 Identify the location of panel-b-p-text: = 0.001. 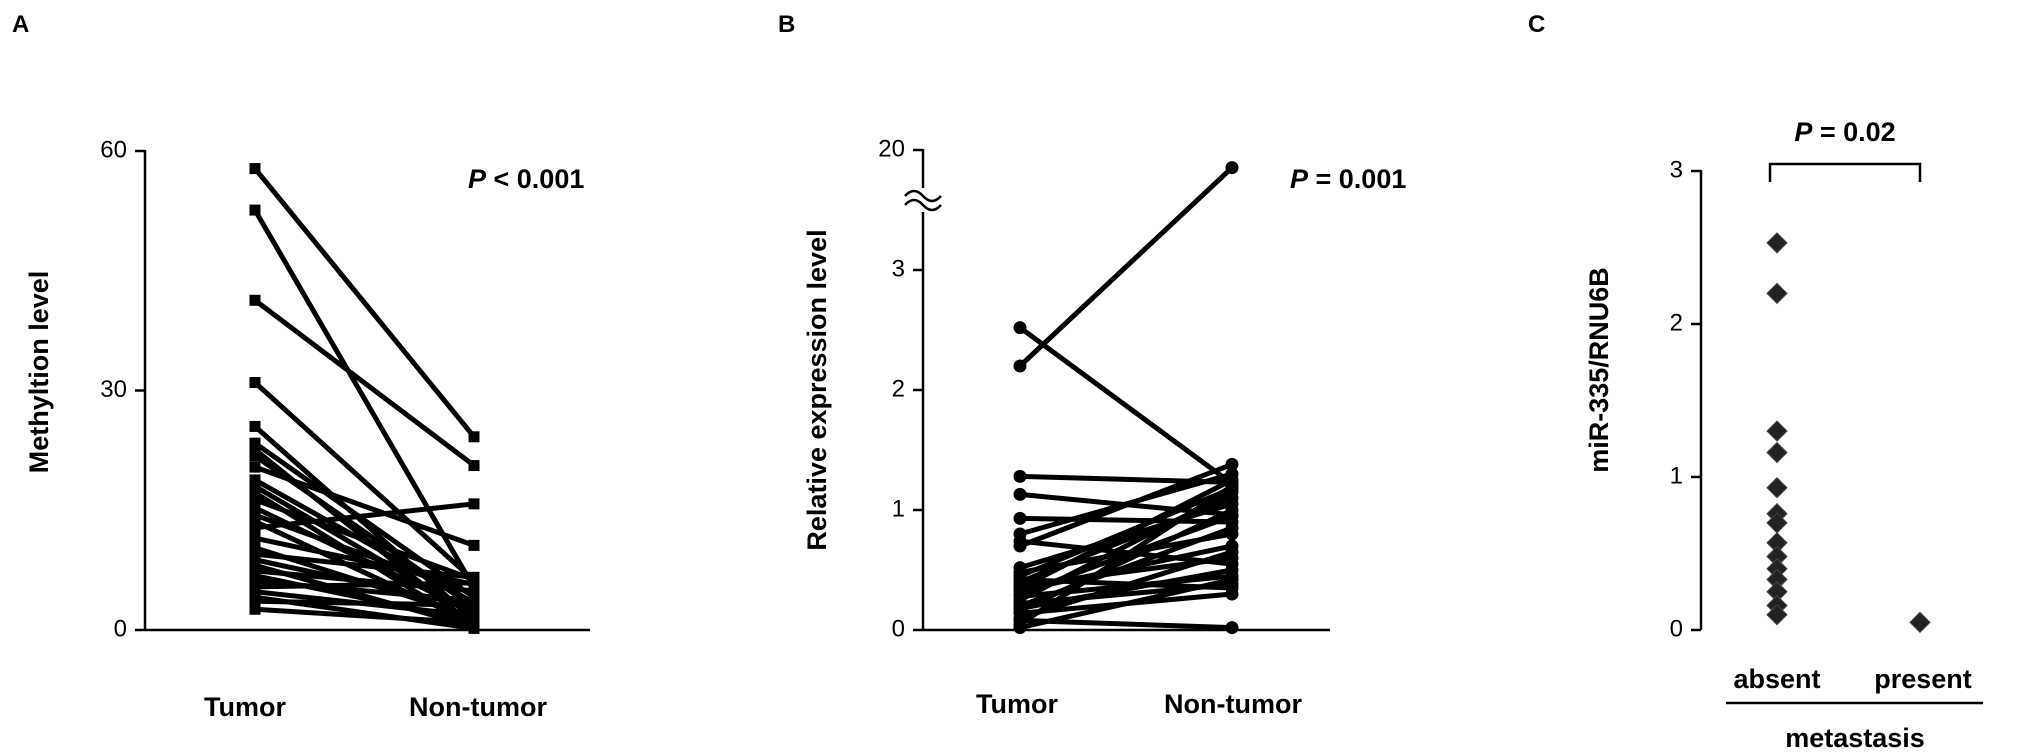
(1357, 179).